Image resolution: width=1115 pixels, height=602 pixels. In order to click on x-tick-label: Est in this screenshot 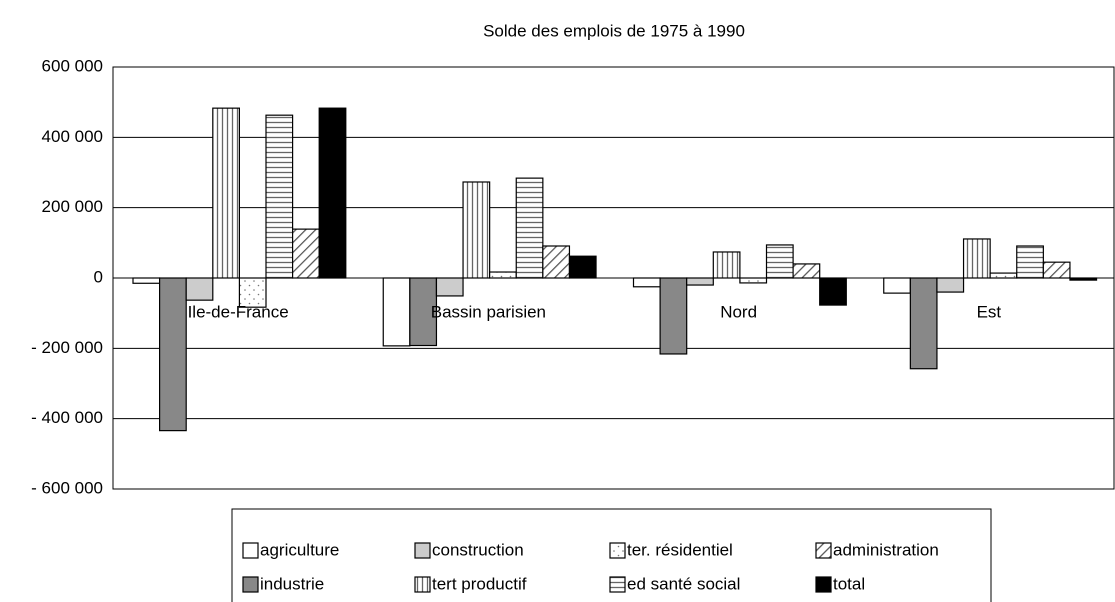, I will do `click(989, 311)`.